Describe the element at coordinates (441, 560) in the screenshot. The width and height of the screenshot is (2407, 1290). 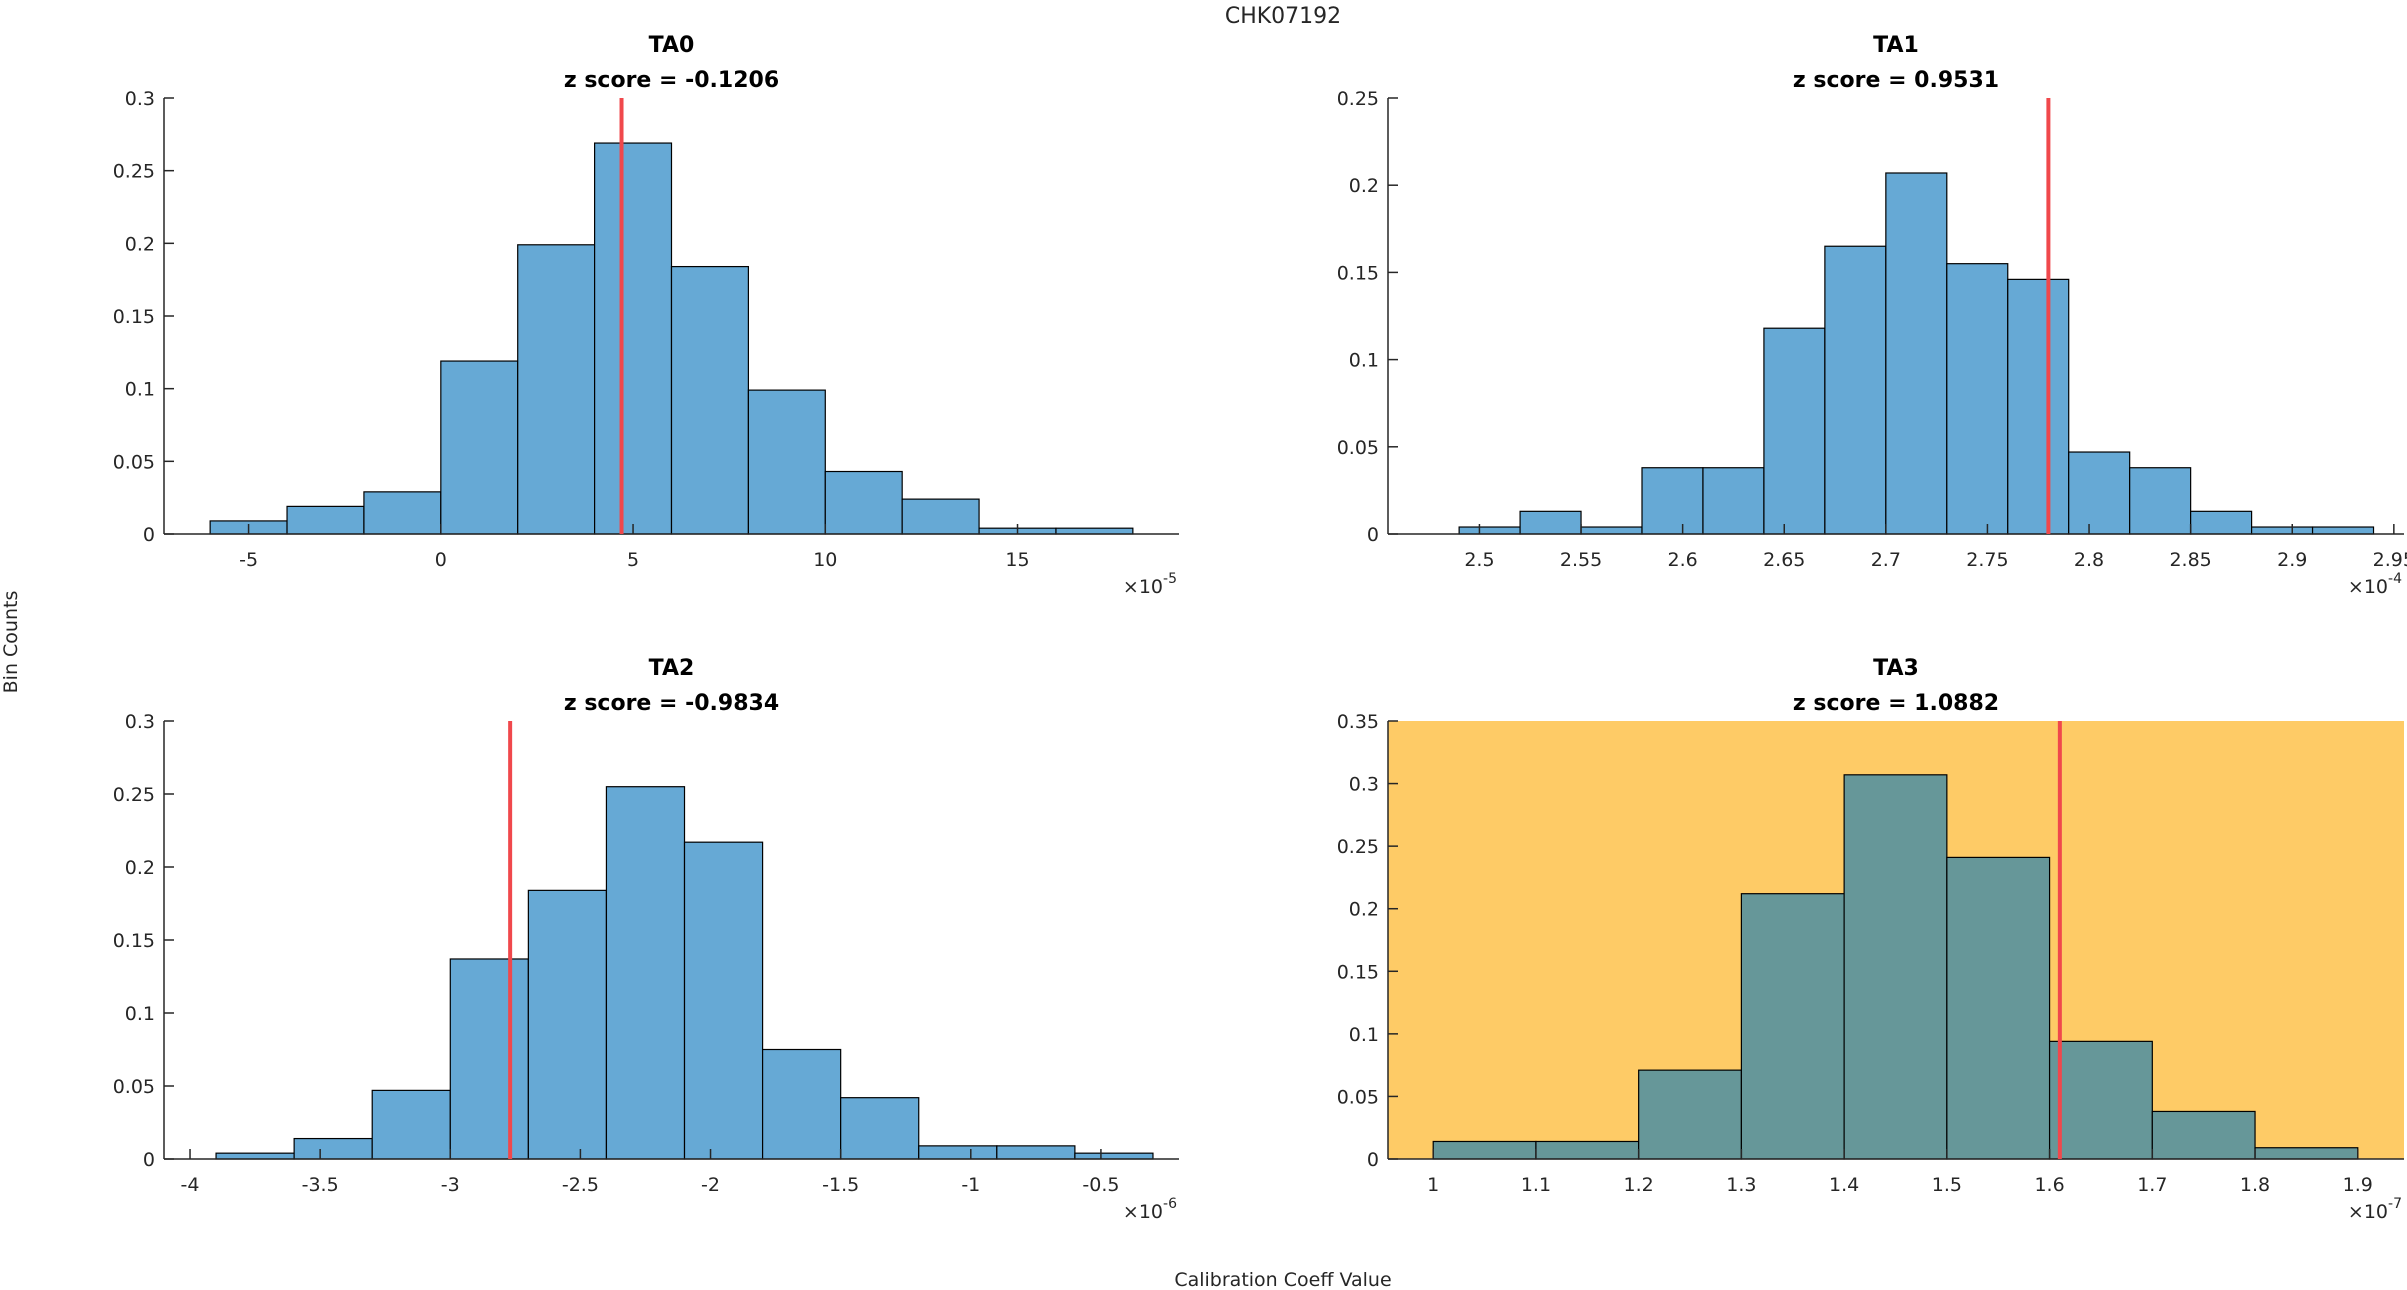
I see `x-tick-label: 0` at that location.